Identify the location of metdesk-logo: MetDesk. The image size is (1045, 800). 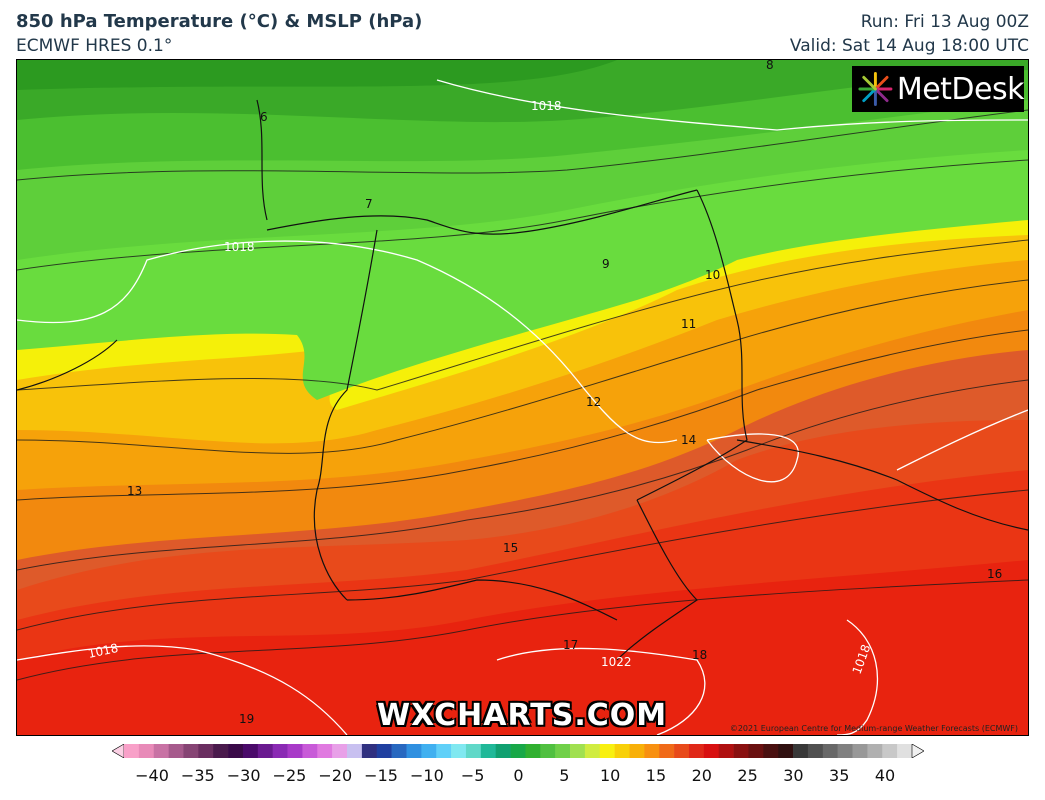
(938, 89).